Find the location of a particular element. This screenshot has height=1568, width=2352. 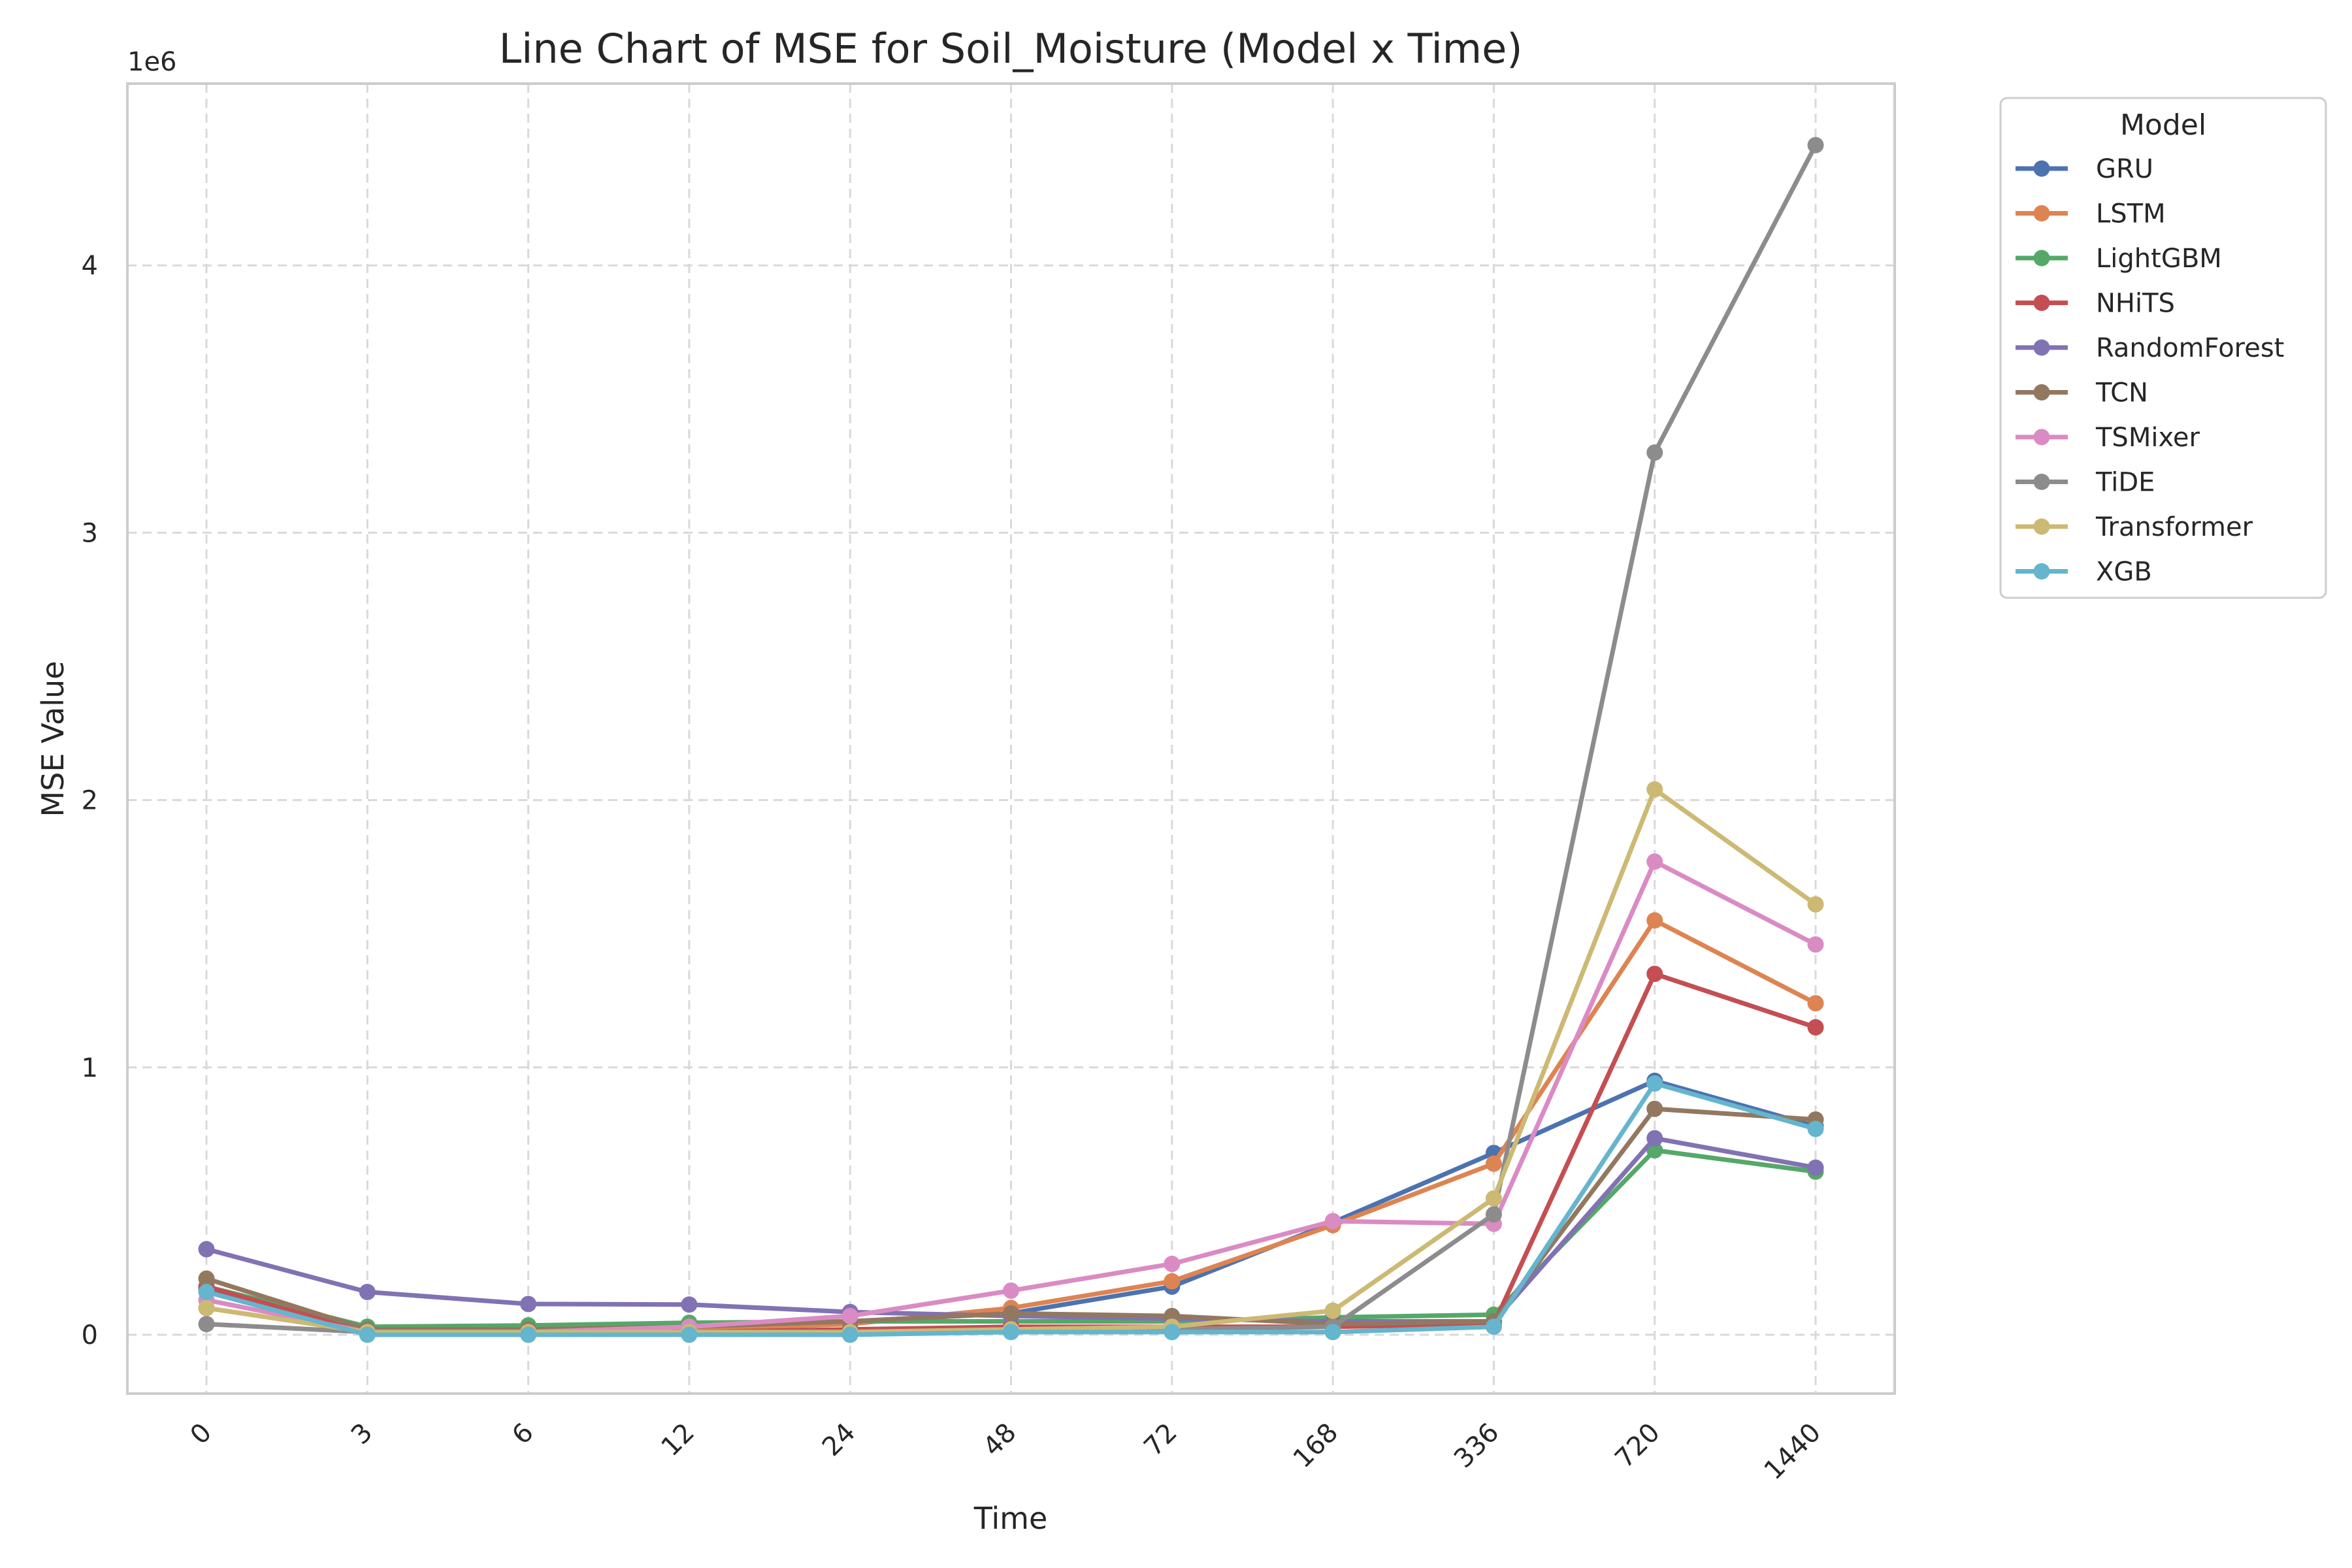

legend-label: NHiTS is located at coordinates (2135, 304).